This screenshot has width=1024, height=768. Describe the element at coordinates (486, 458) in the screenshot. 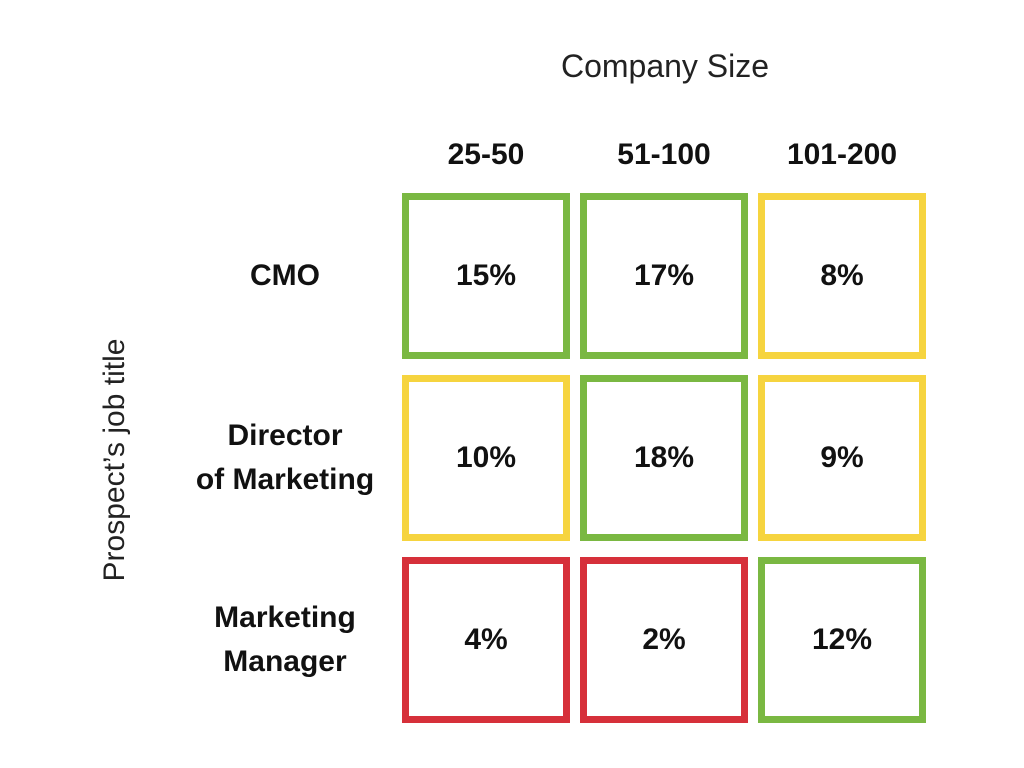

I see `heatmap-cell: 10%` at that location.